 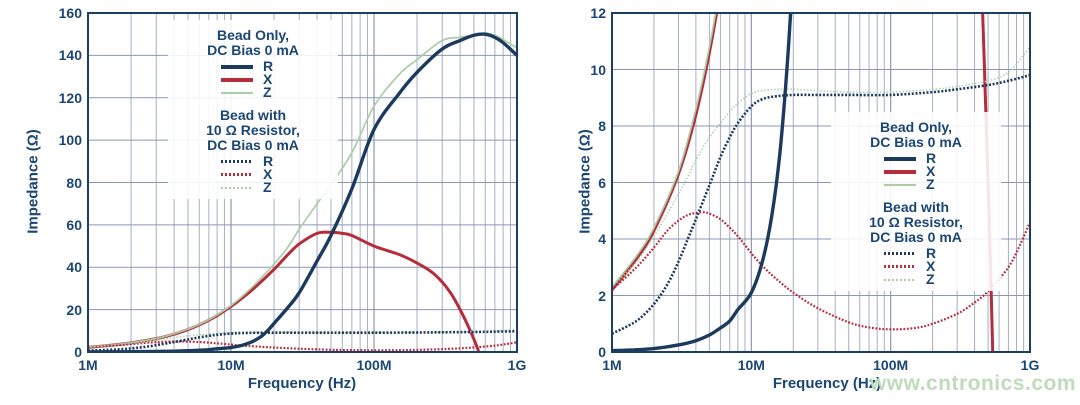 I want to click on y-tick-label: 160, so click(x=70, y=13).